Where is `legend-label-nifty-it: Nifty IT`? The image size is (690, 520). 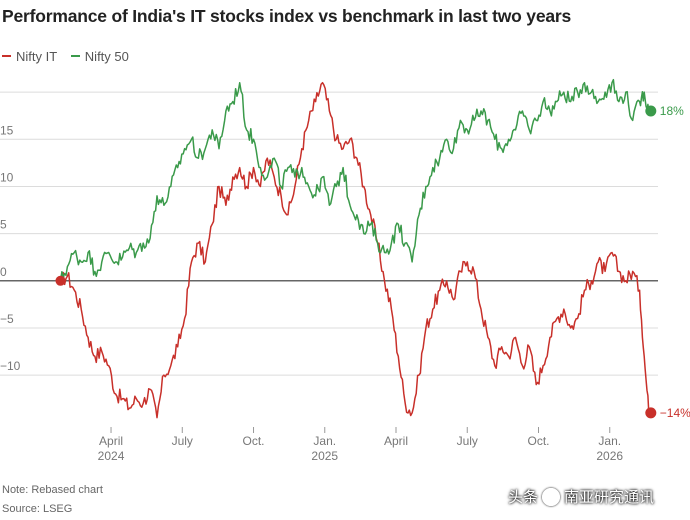
legend-label-nifty-it: Nifty IT is located at coordinates (37, 56).